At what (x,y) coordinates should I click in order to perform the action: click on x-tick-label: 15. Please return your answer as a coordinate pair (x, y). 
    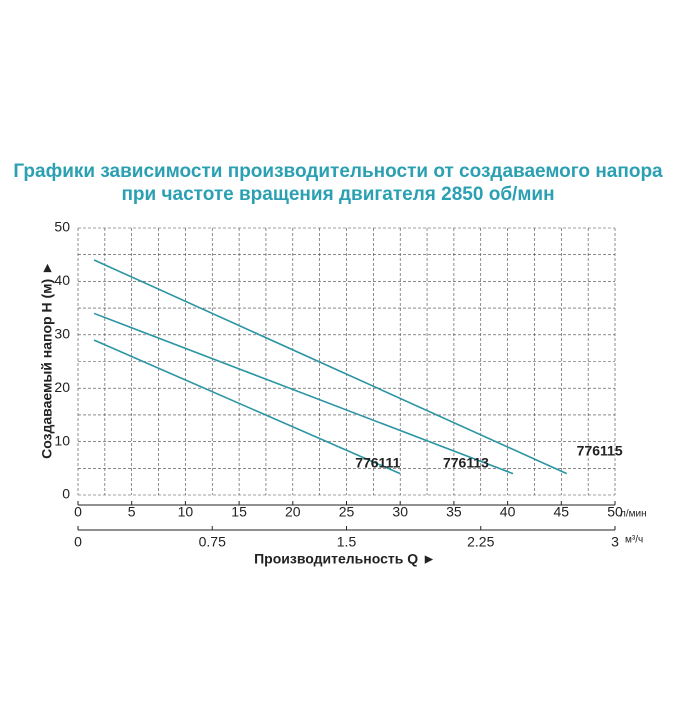
    Looking at the image, I should click on (239, 512).